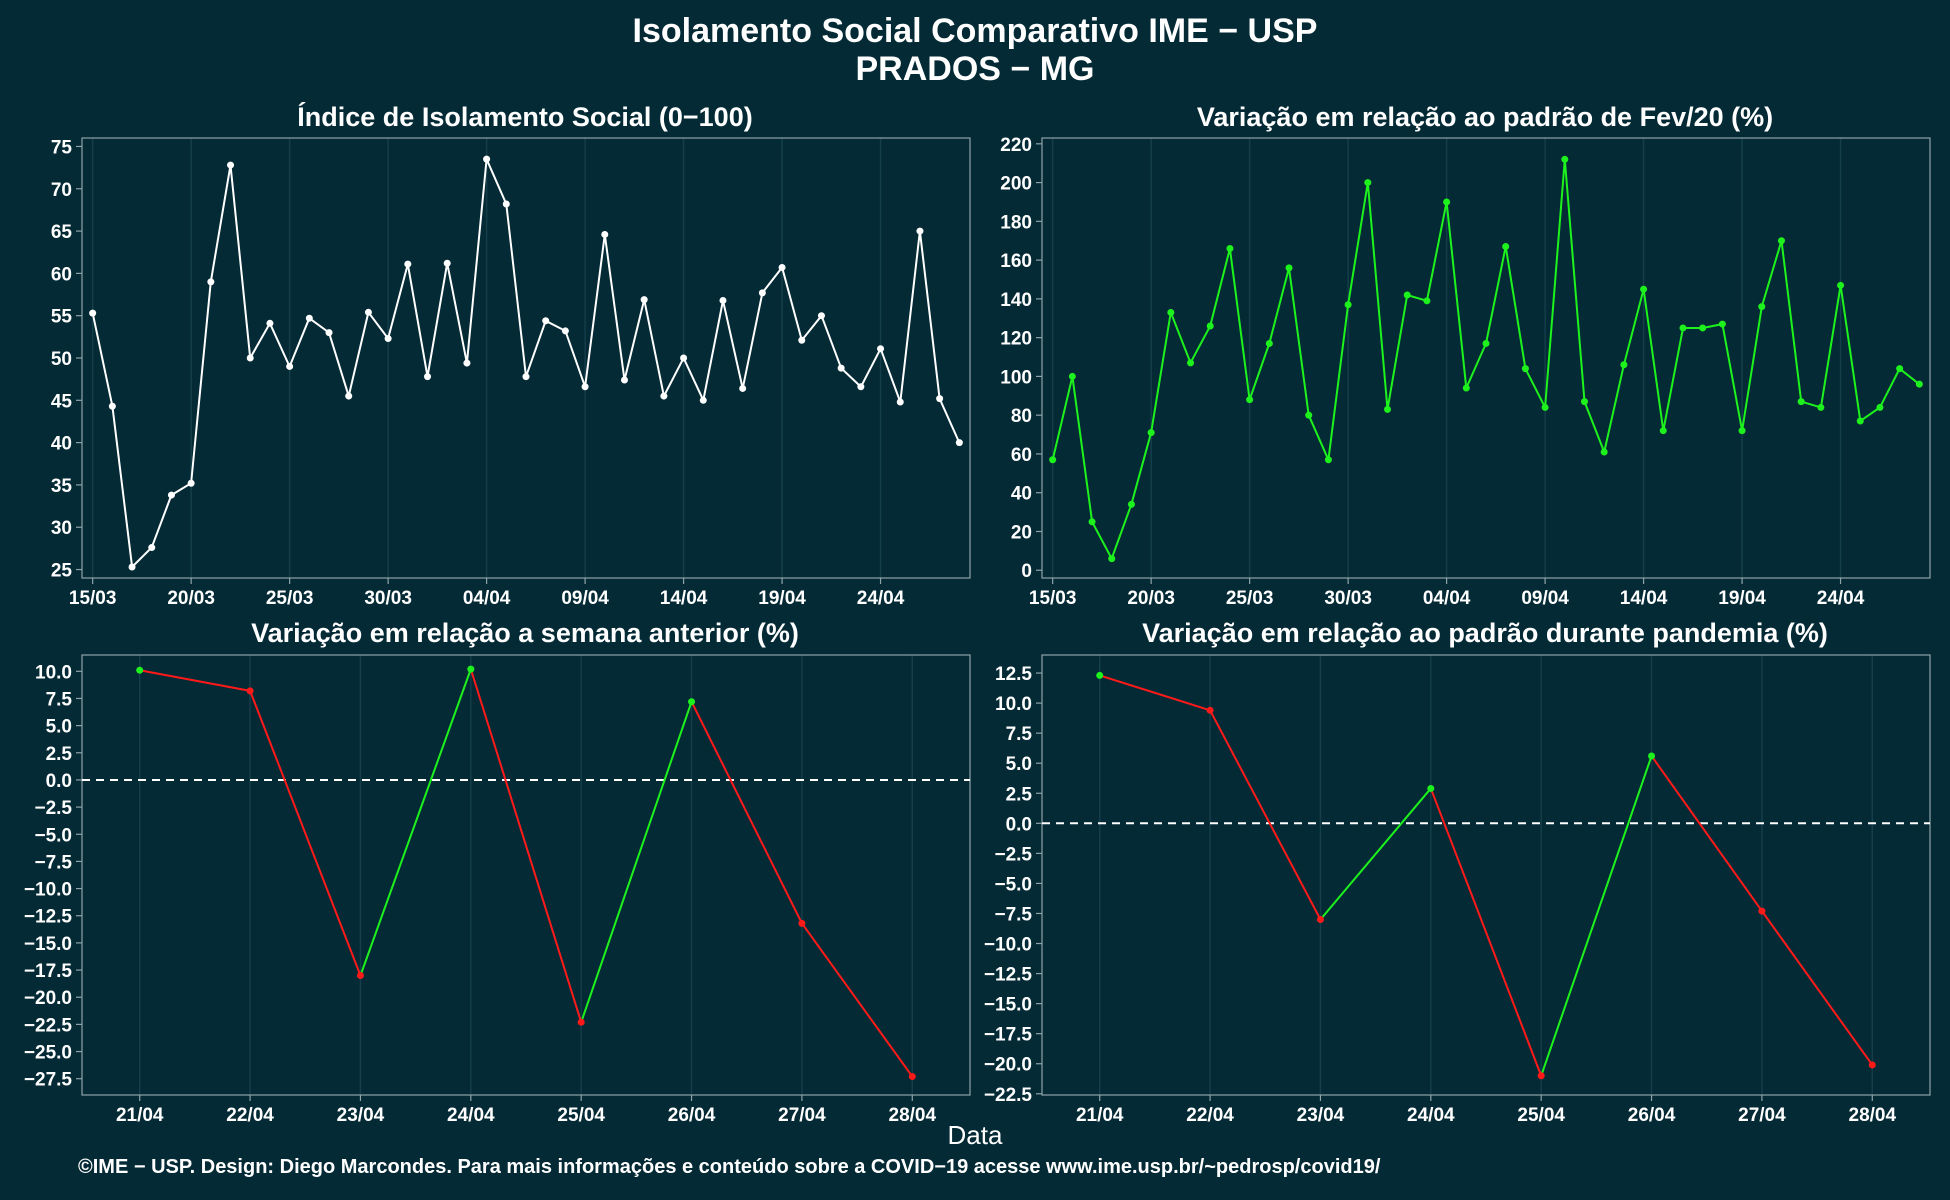  Describe the element at coordinates (59, 699) in the screenshot. I see `panel-3-y-tick-label: 7.5` at that location.